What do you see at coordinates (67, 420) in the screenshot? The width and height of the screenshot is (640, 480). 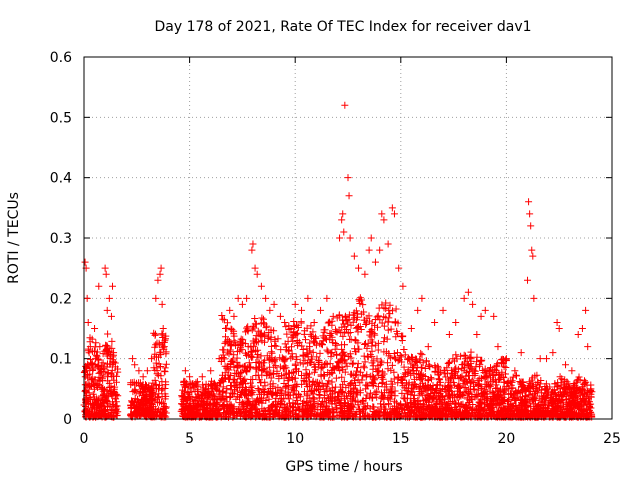 I see `y-tick-label: 0` at bounding box center [67, 420].